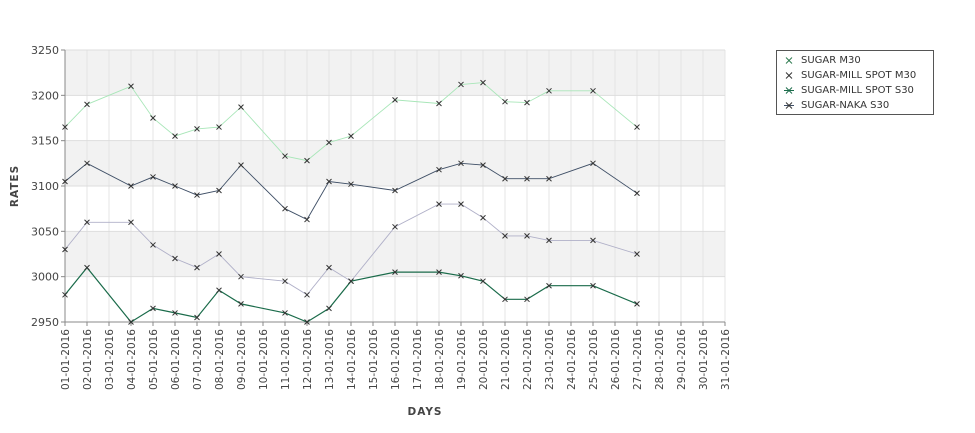 The image size is (975, 433). Describe the element at coordinates (594, 359) in the screenshot. I see `x-tick-label: 25-01-2016` at that location.